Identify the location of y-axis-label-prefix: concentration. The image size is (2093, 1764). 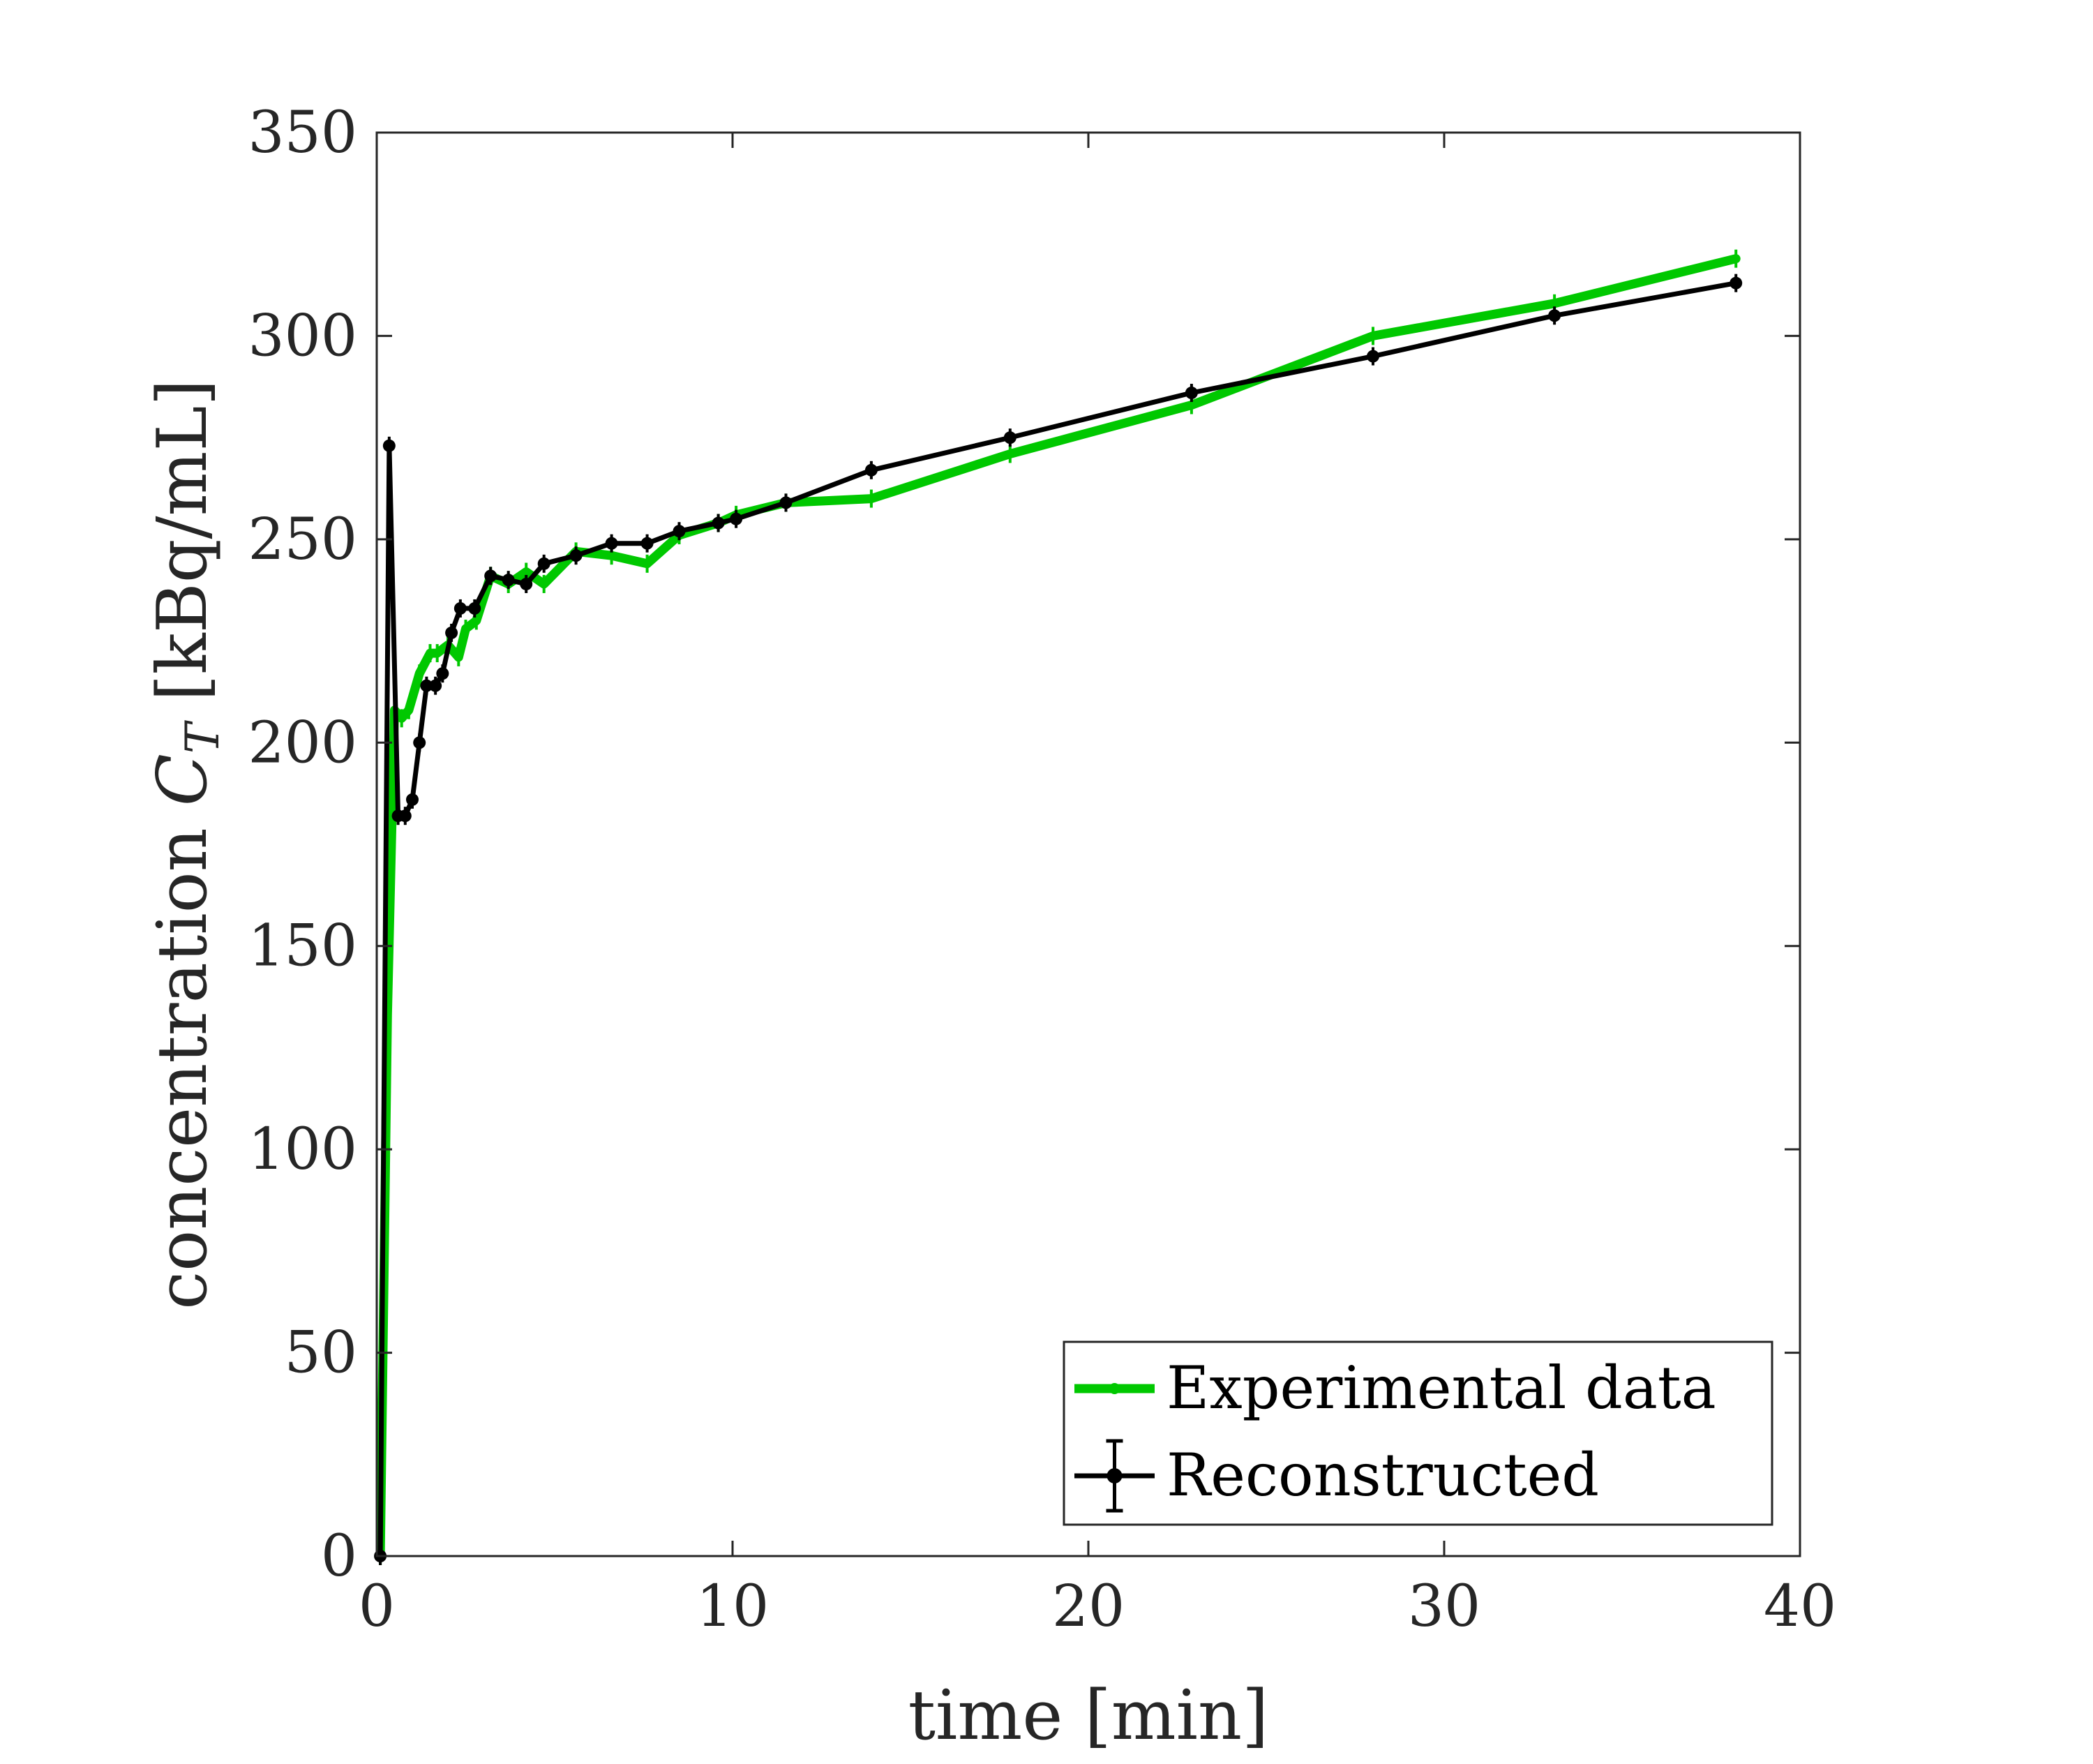
(183, 1058).